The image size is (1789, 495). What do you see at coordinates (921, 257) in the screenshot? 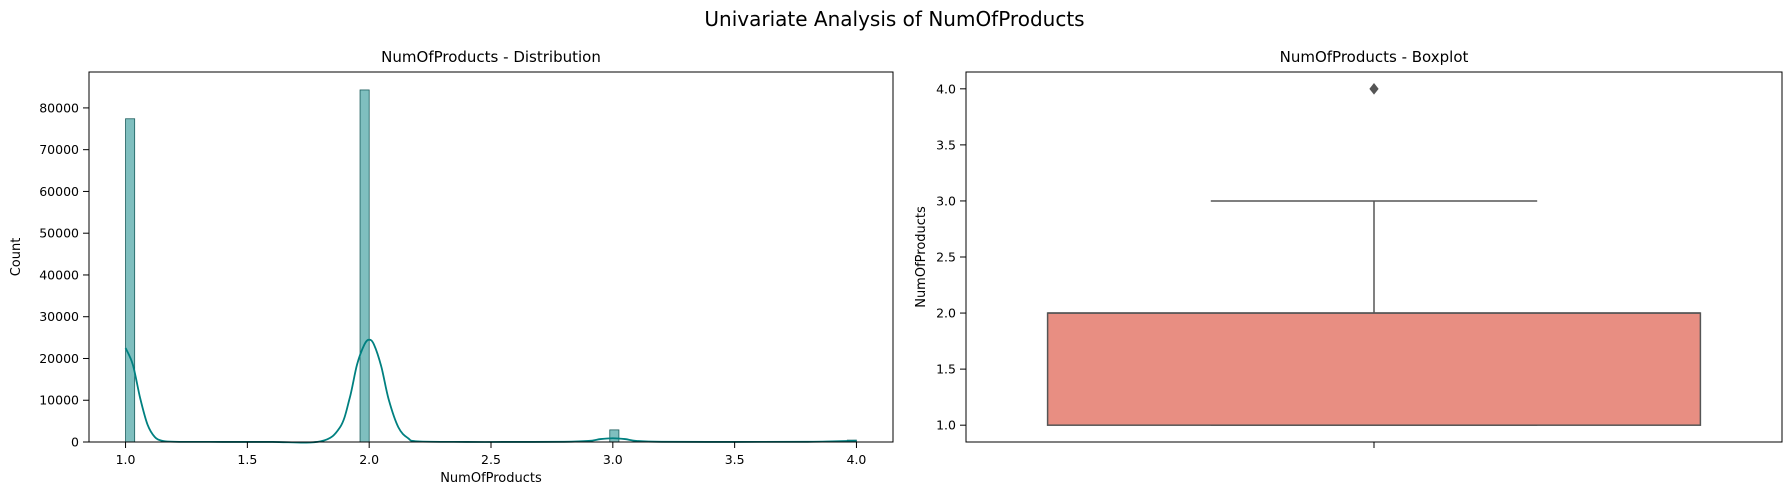
I see `boxplot-y-axis-label: NumOfProducts` at bounding box center [921, 257].